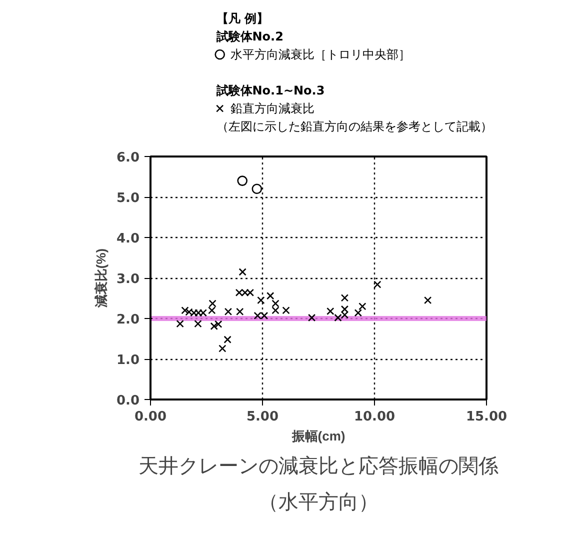  What do you see at coordinates (128, 158) in the screenshot?
I see `y-tick-label: 6.0` at bounding box center [128, 158].